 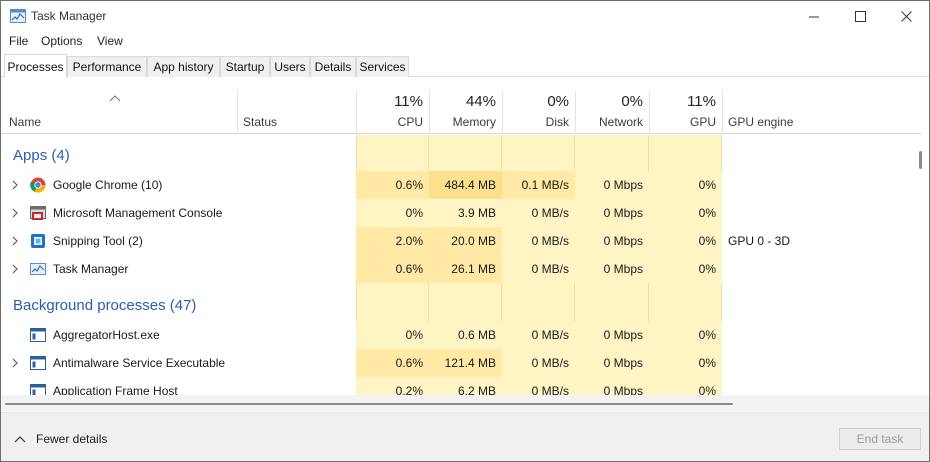 What do you see at coordinates (115, 96) in the screenshot?
I see `sort-ascending-icon` at bounding box center [115, 96].